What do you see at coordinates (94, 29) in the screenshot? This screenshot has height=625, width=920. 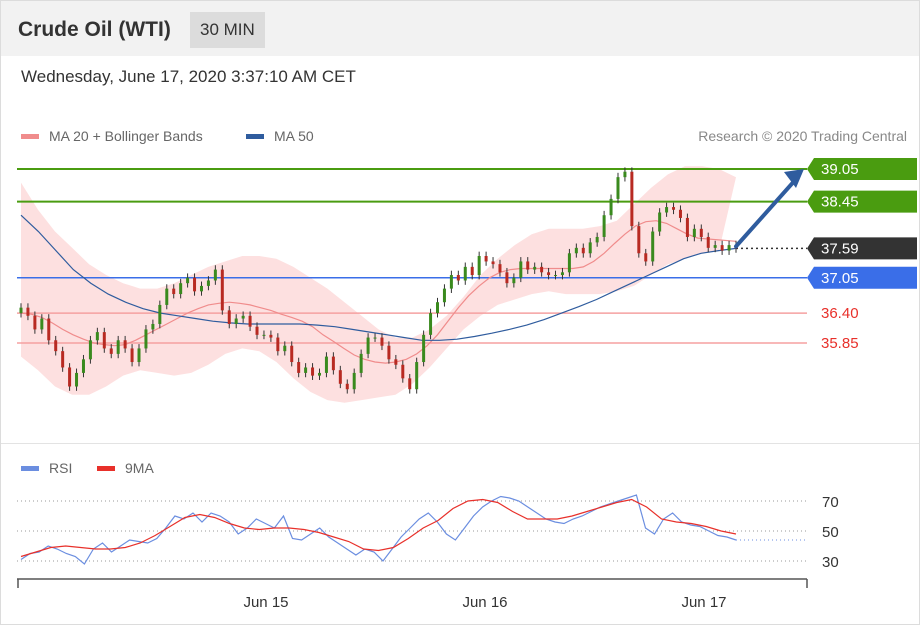 I see `instrument-title: Crude Oil (WTI)` at bounding box center [94, 29].